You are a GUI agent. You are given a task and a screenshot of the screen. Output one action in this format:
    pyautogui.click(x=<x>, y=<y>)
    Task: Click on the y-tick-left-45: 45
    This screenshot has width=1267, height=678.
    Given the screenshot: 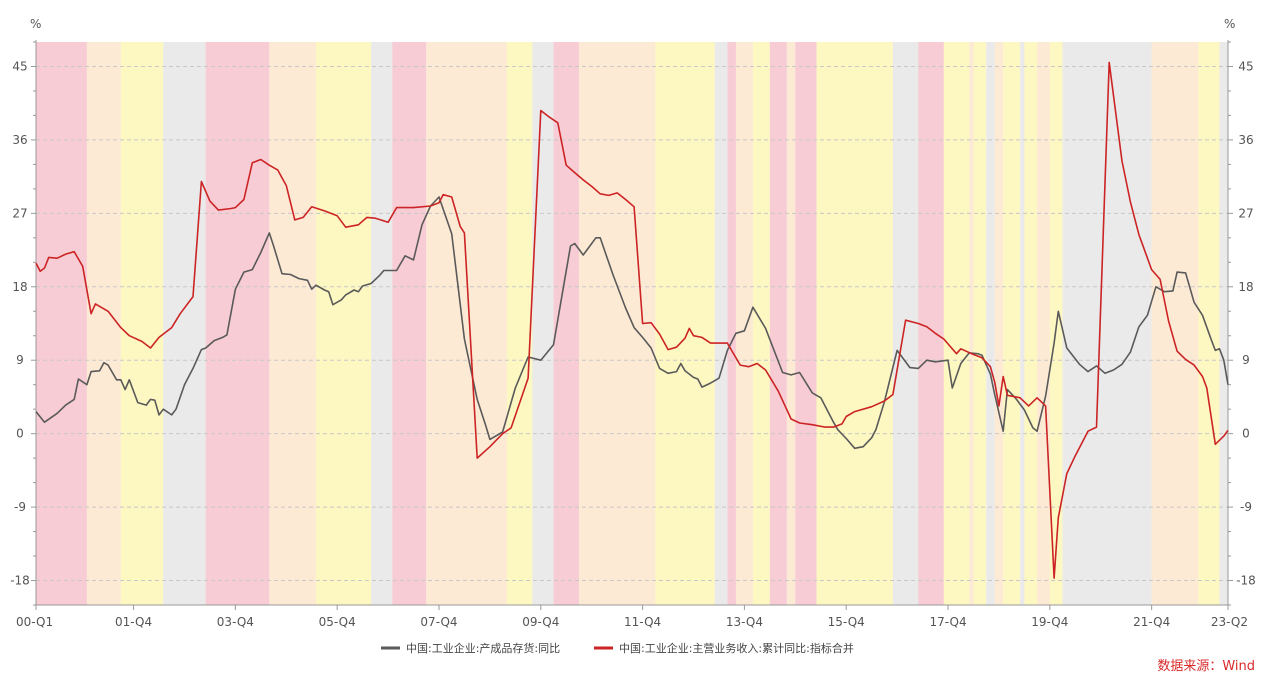 What is the action you would take?
    pyautogui.click(x=19, y=66)
    